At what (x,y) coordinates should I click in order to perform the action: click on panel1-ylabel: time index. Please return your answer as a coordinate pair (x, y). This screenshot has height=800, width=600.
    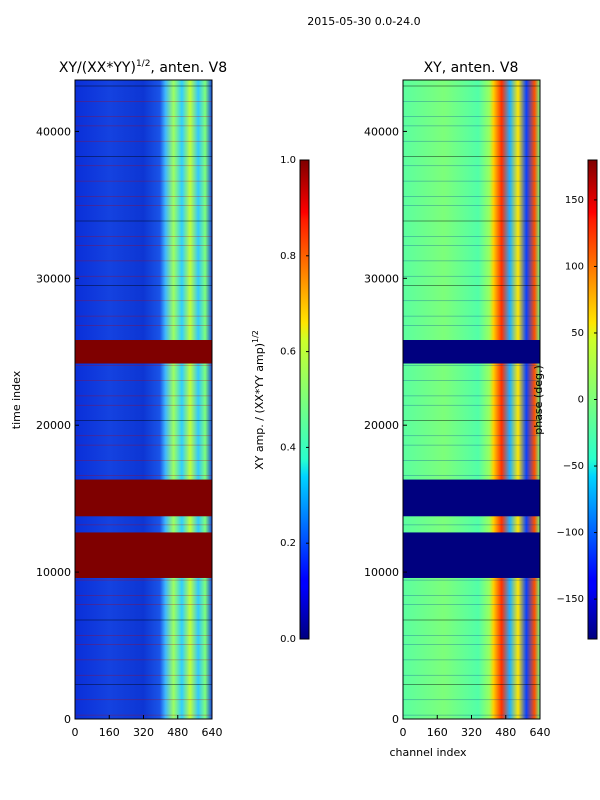
    Looking at the image, I should click on (16, 399).